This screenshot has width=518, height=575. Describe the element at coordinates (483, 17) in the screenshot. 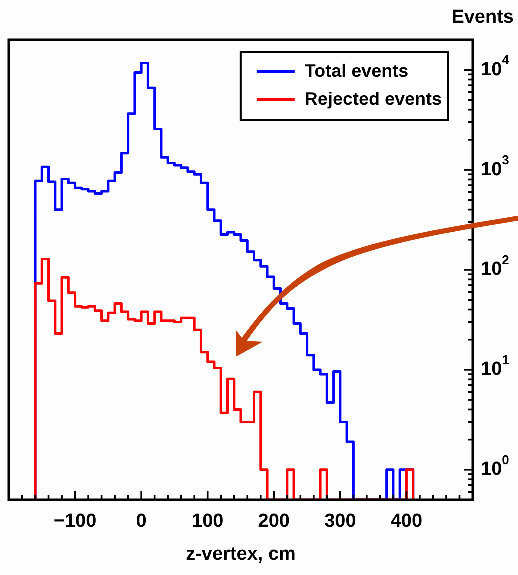

I see `y-axis-title: Events` at that location.